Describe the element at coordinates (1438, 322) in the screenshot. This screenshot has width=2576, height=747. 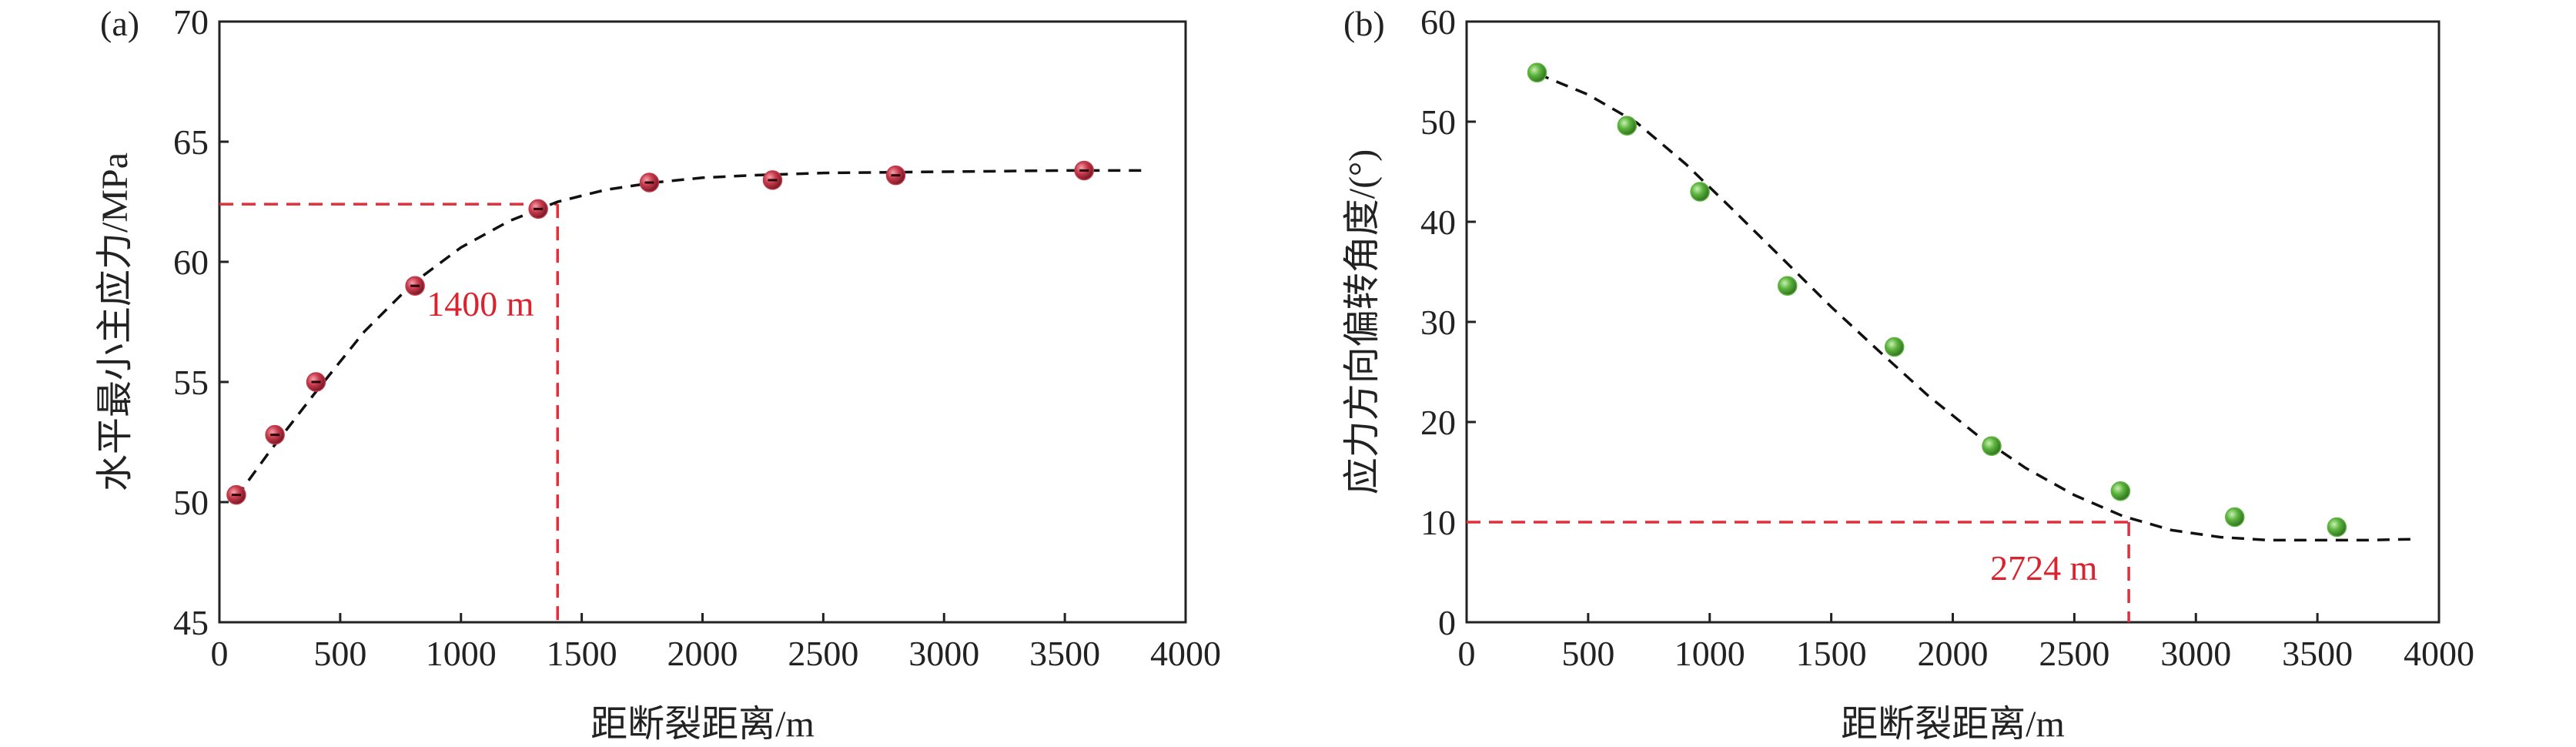
I see `y-tick-label: 30` at that location.